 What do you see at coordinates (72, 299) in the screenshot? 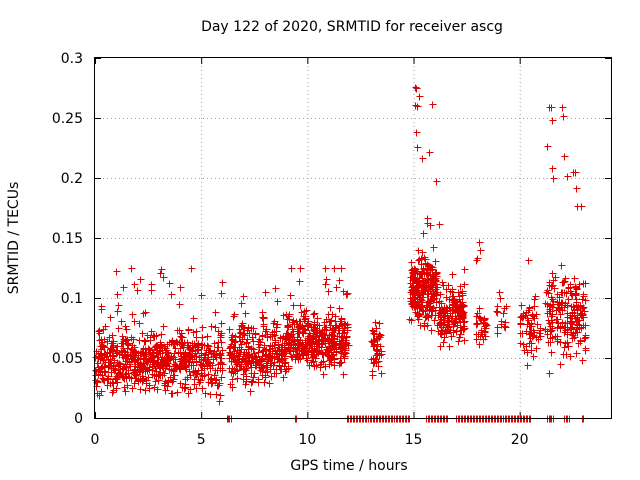
I see `y-tick-label: 0.1` at bounding box center [72, 299].